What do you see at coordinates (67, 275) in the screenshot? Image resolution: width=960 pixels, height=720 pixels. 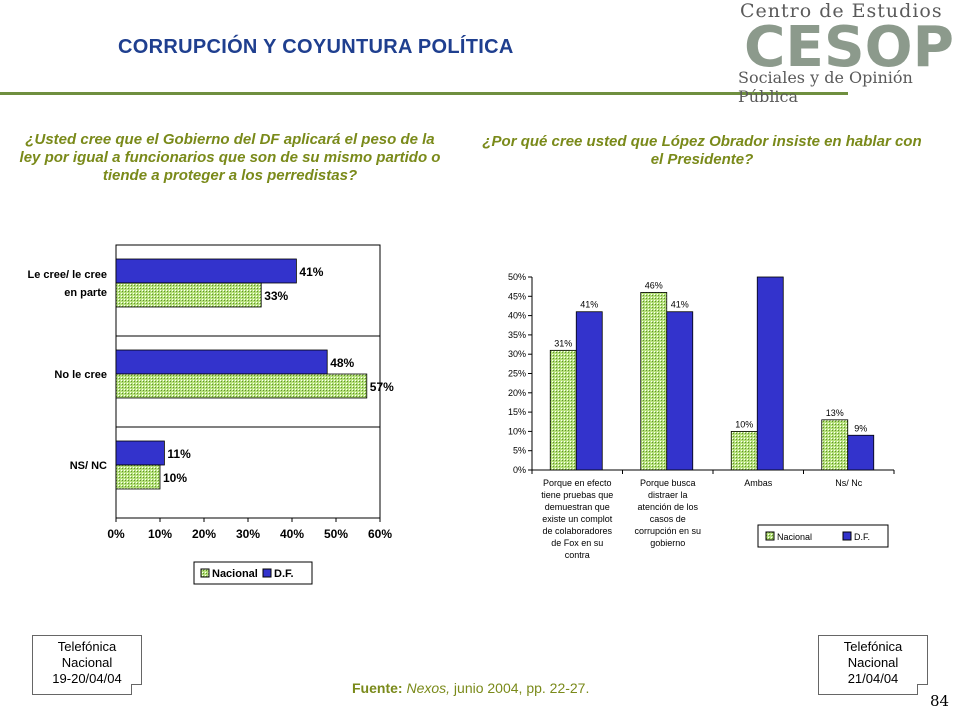 I see `category-label: Le cree/ le cree` at bounding box center [67, 275].